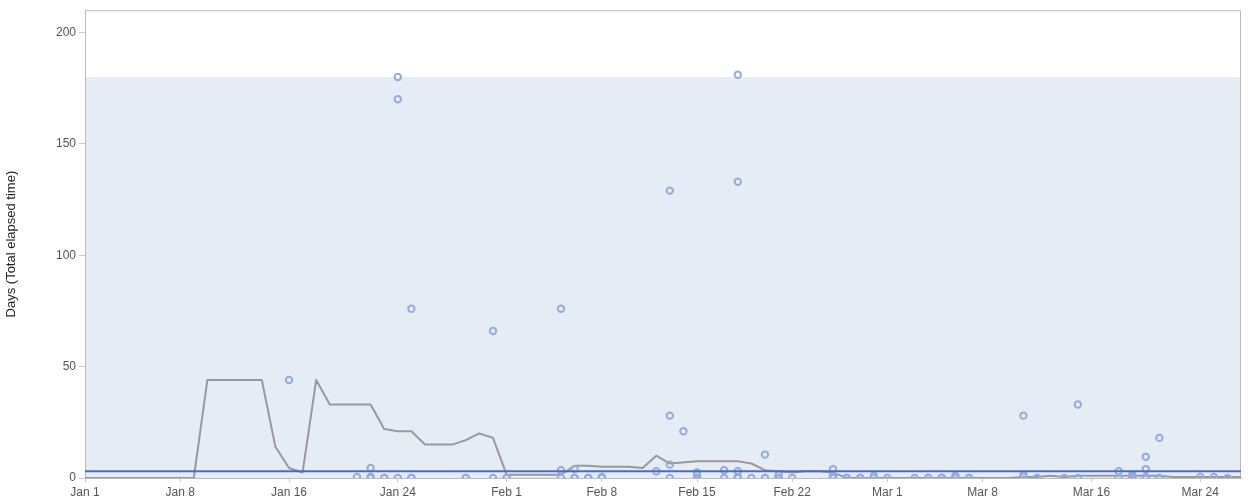 This screenshot has width=1257, height=499. I want to click on y-tick-label: 50, so click(69, 365).